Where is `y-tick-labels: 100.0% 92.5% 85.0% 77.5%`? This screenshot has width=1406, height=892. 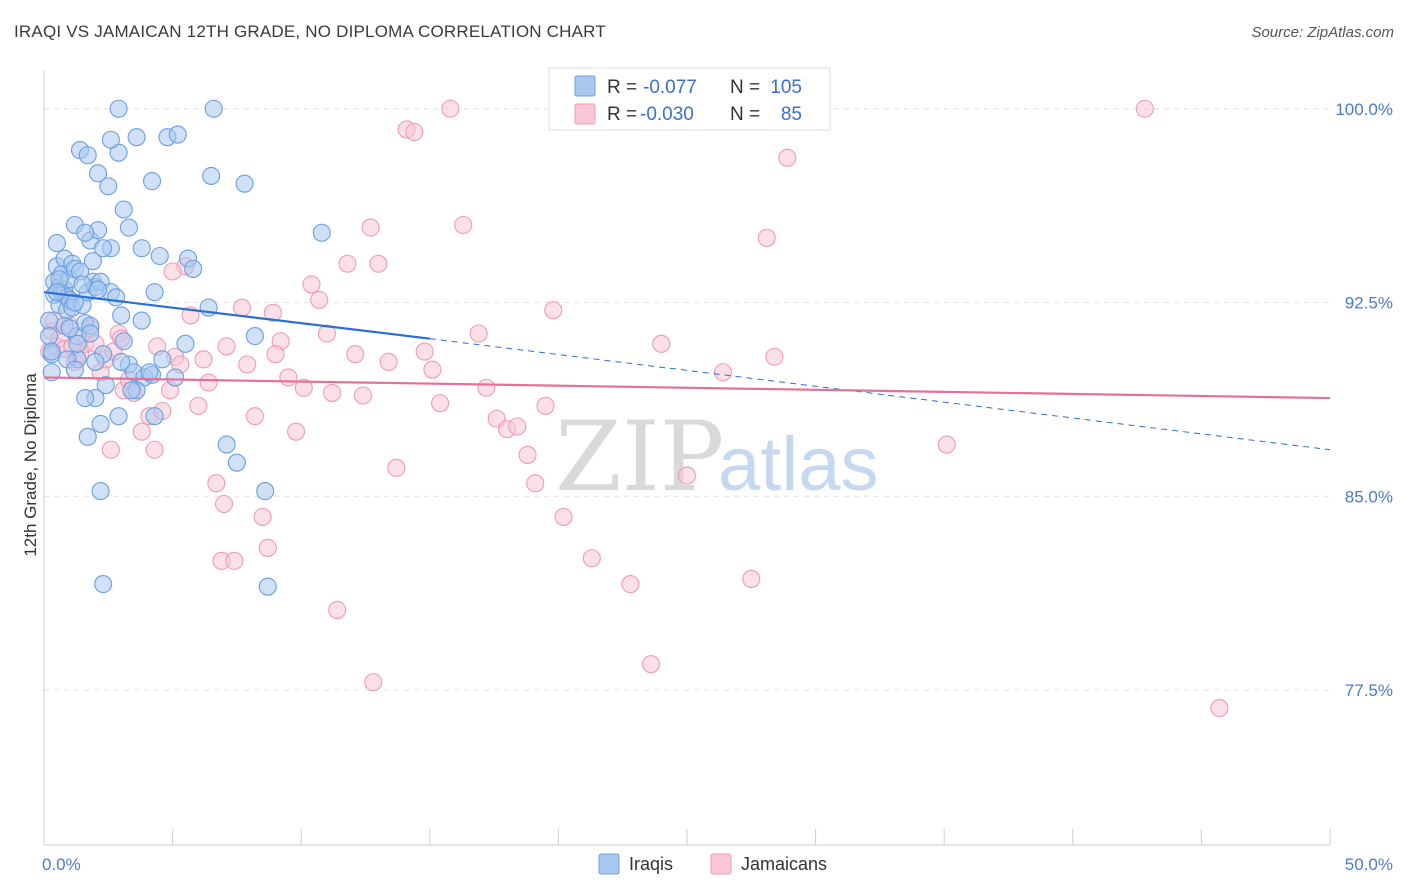 y-tick-labels: 100.0% 92.5% 85.0% 77.5% is located at coordinates (1364, 400).